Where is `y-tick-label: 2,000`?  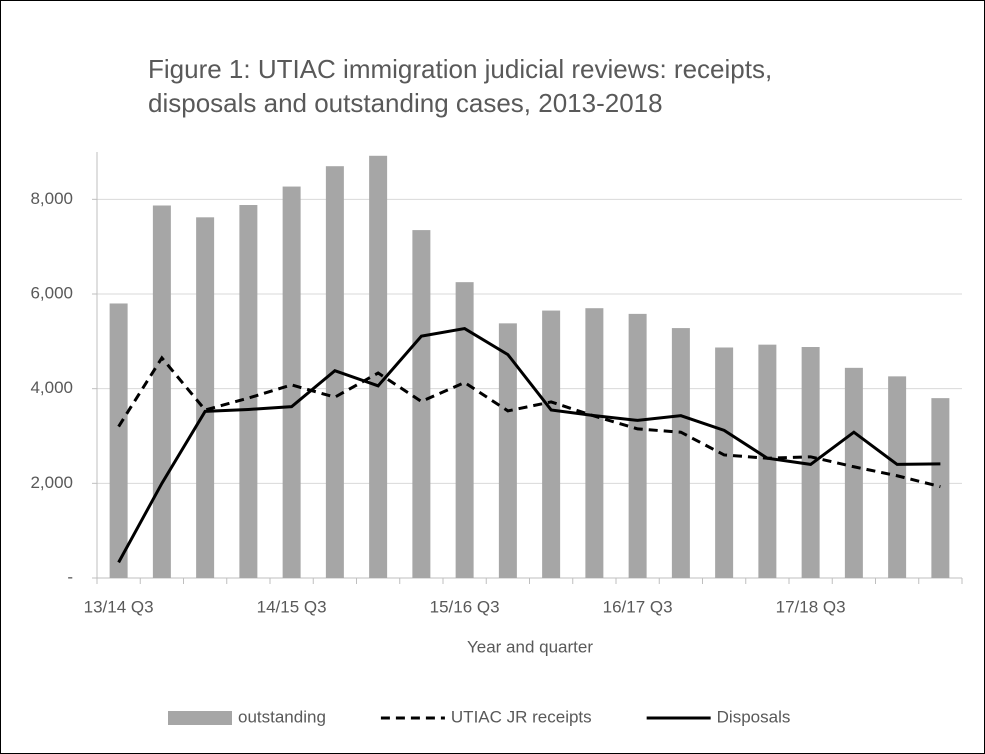
y-tick-label: 2,000 is located at coordinates (51, 482).